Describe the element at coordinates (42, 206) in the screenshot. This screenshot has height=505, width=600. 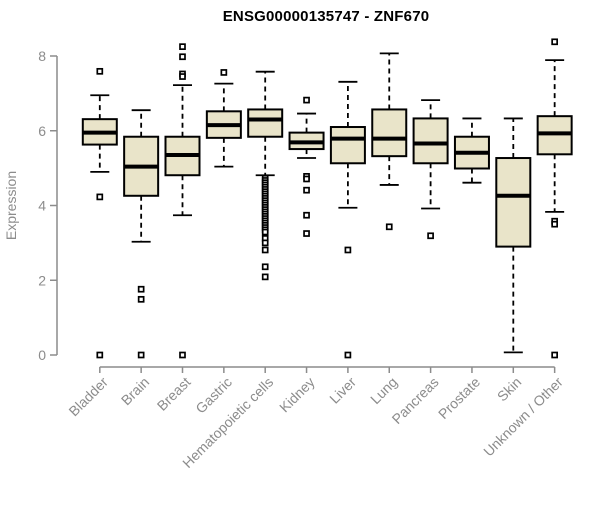
I see `y-tick-label: 4` at that location.